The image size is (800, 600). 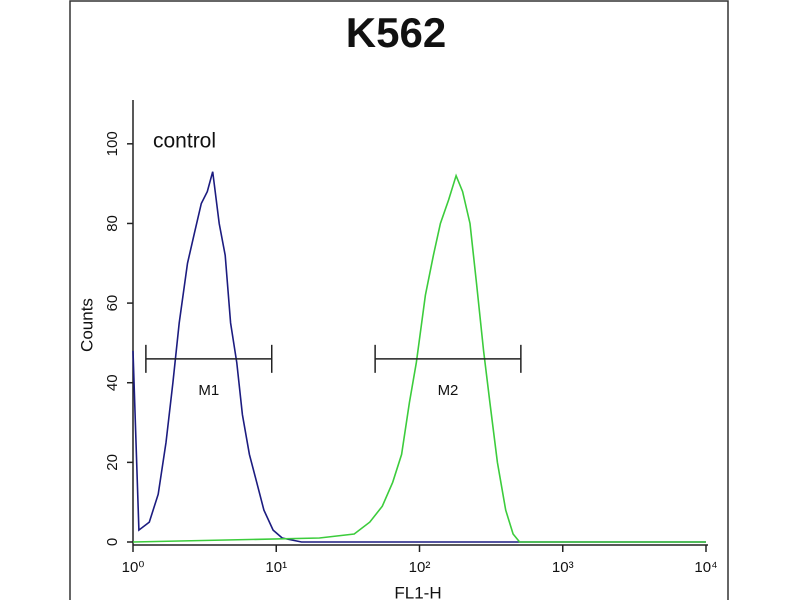 What do you see at coordinates (133, 567) in the screenshot?
I see `x-tick-label: 10⁰` at bounding box center [133, 567].